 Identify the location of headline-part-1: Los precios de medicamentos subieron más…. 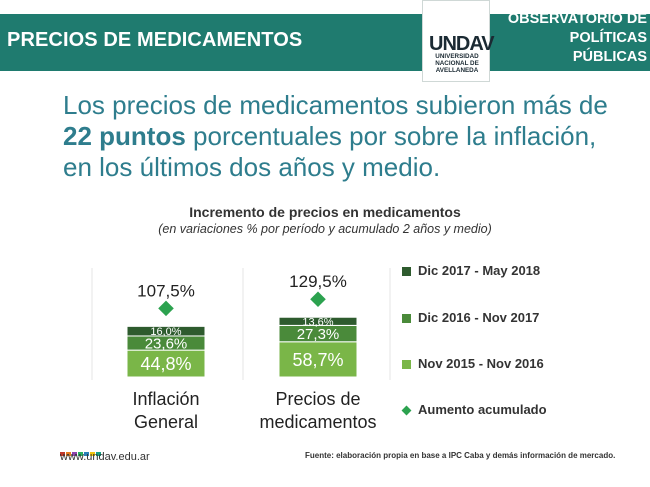
(335, 105).